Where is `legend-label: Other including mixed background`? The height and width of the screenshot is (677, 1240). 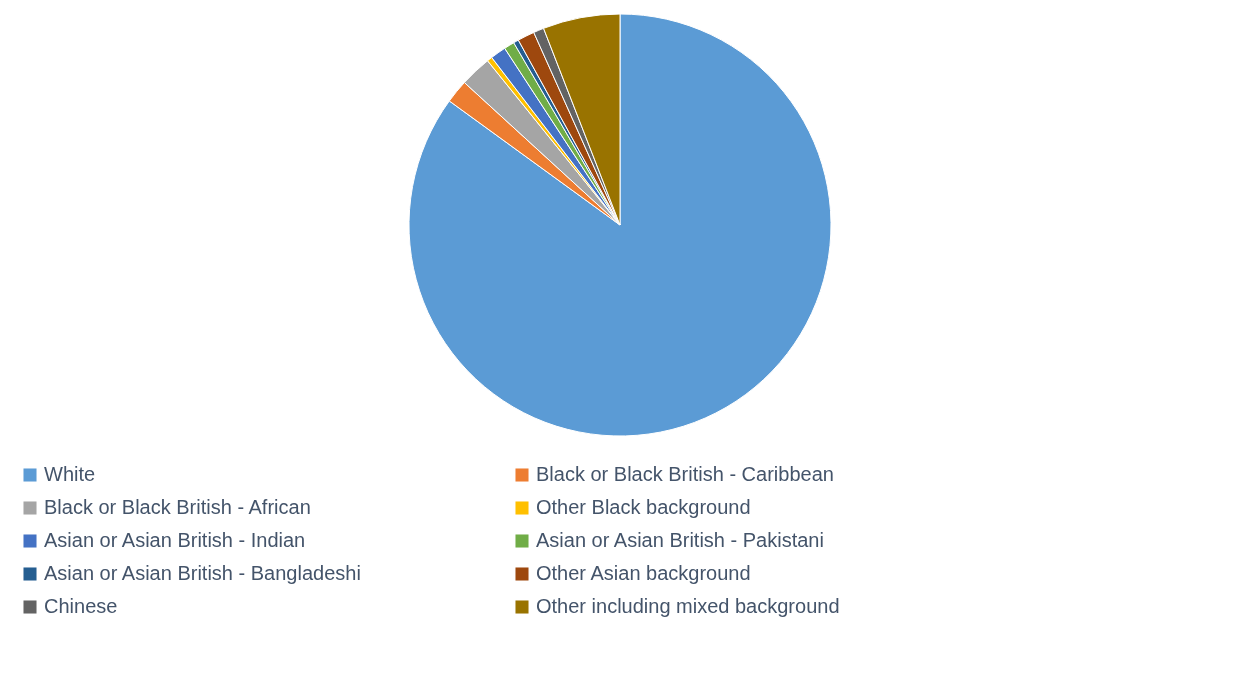
legend-label: Other including mixed background is located at coordinates (688, 606).